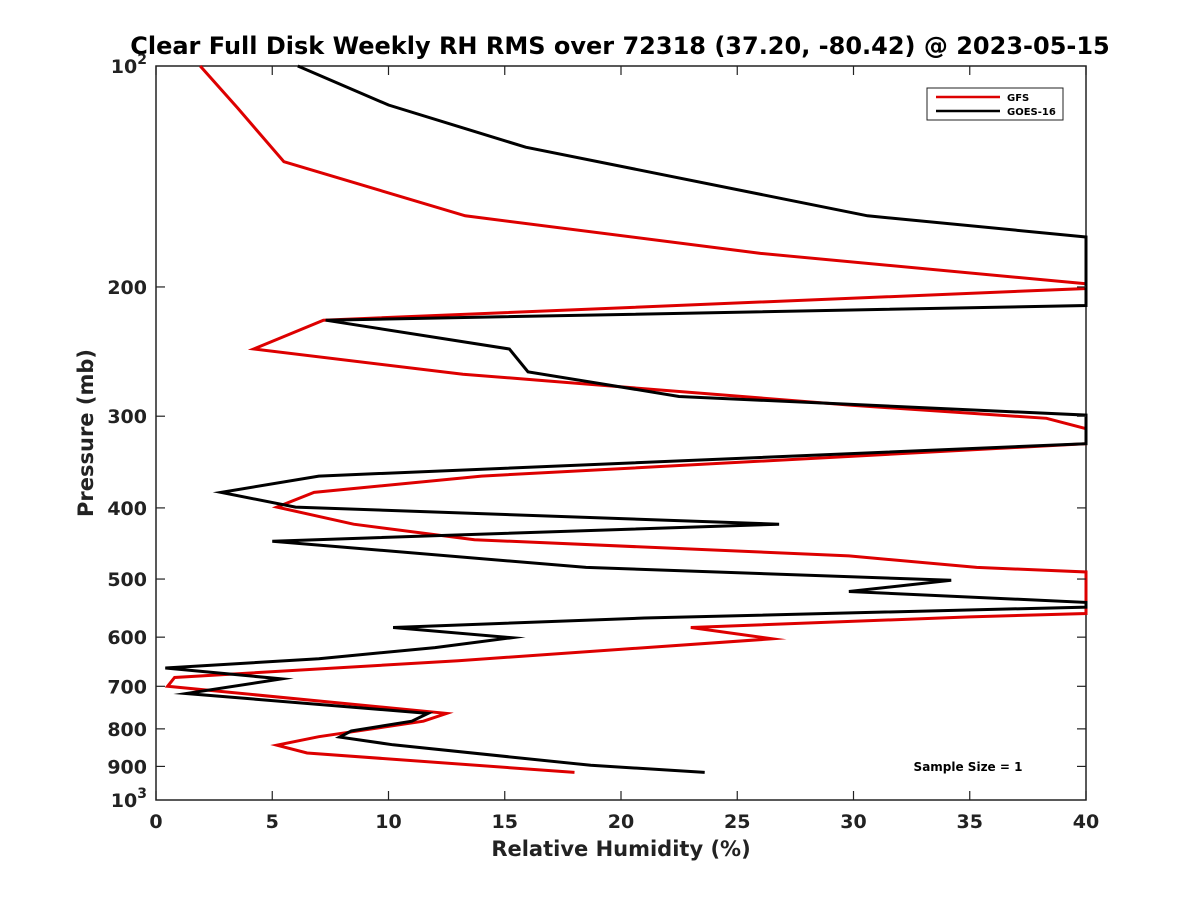 The image size is (1200, 900). I want to click on y-tick-label: 600, so click(127, 638).